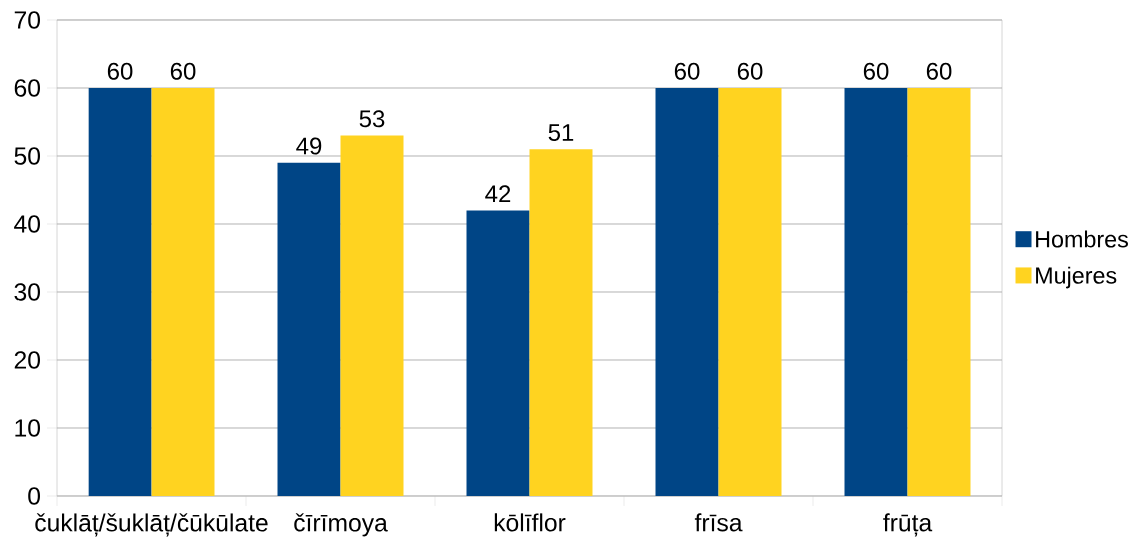 The width and height of the screenshot is (1142, 555). I want to click on x-tick-label: frūța, so click(908, 525).